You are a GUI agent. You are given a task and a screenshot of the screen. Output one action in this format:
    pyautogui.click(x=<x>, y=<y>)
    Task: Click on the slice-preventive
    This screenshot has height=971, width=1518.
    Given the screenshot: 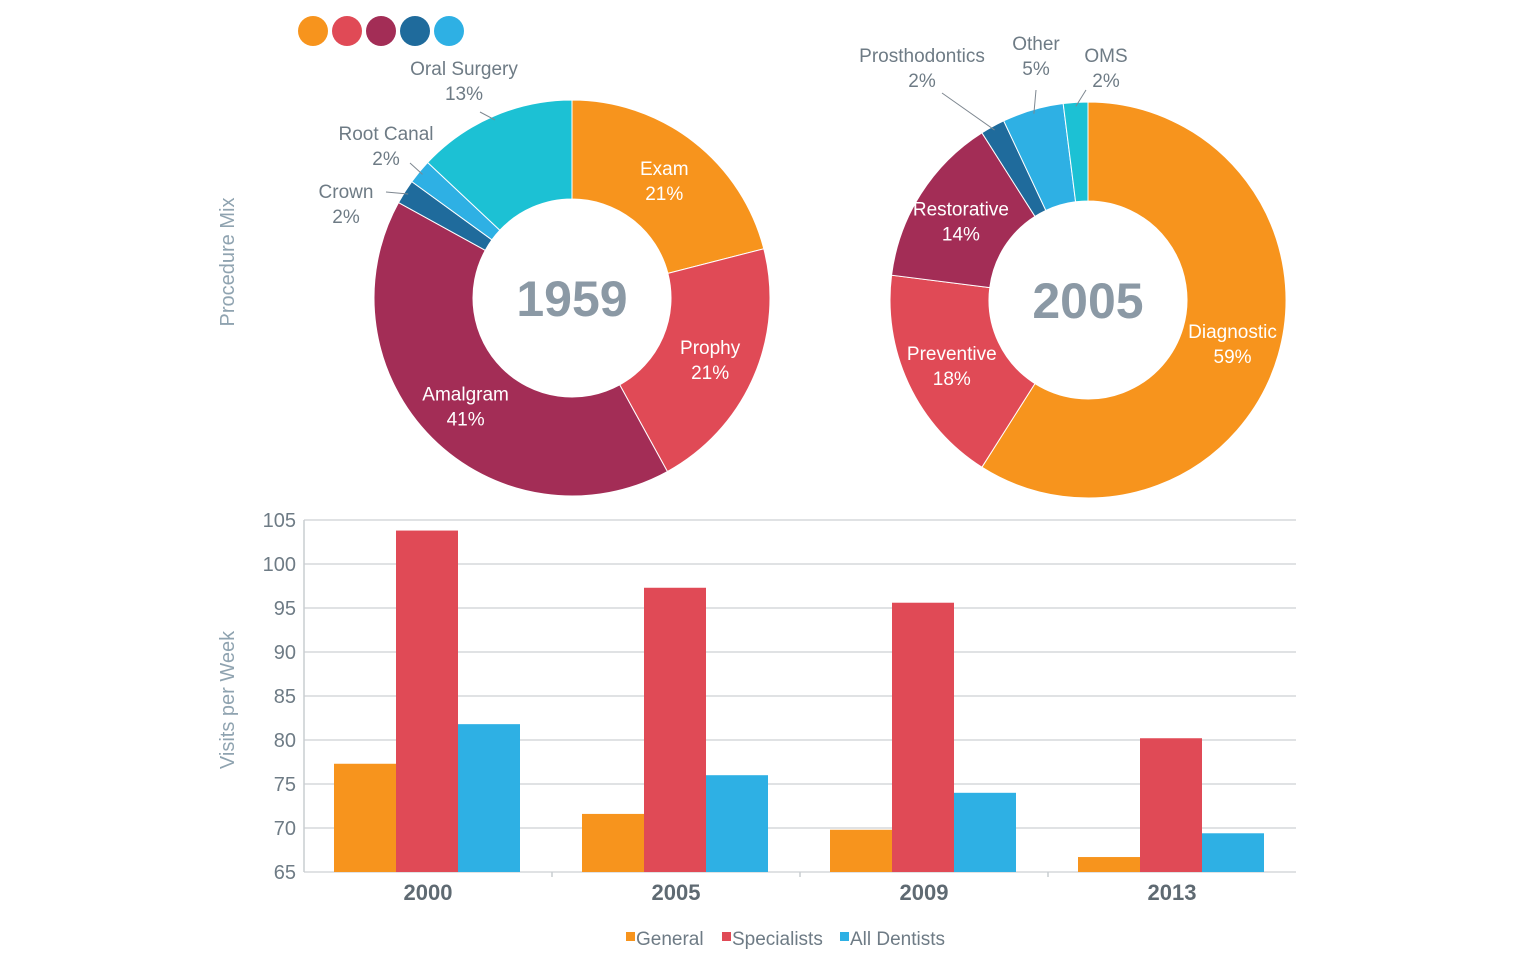 What is the action you would take?
    pyautogui.click(x=962, y=371)
    